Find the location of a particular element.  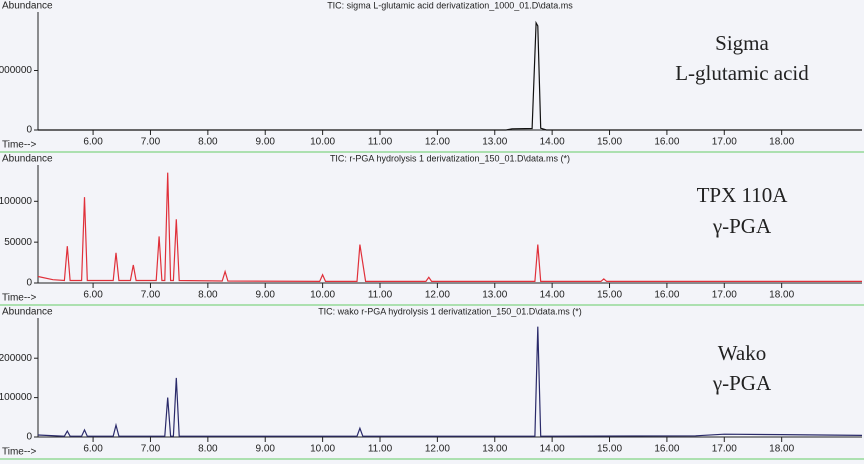

y-tick-label: 200000 is located at coordinates (16, 358).